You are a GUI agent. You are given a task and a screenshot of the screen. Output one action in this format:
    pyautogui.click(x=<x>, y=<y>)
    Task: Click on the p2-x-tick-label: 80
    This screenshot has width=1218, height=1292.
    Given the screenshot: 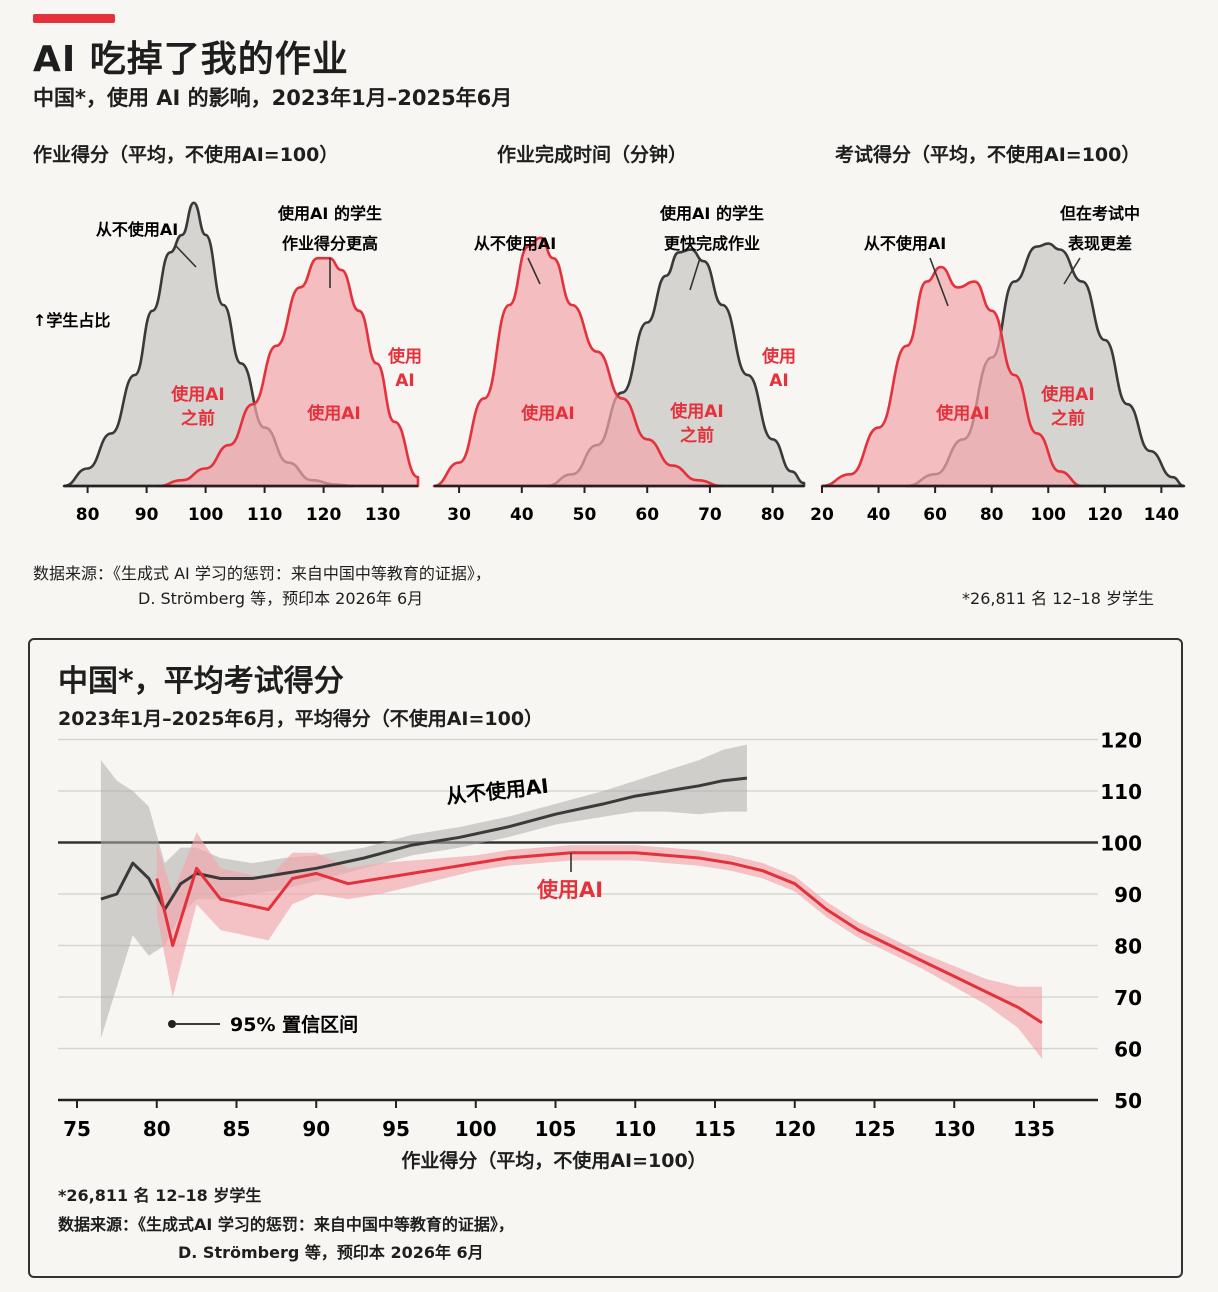 What is the action you would take?
    pyautogui.click(x=773, y=515)
    